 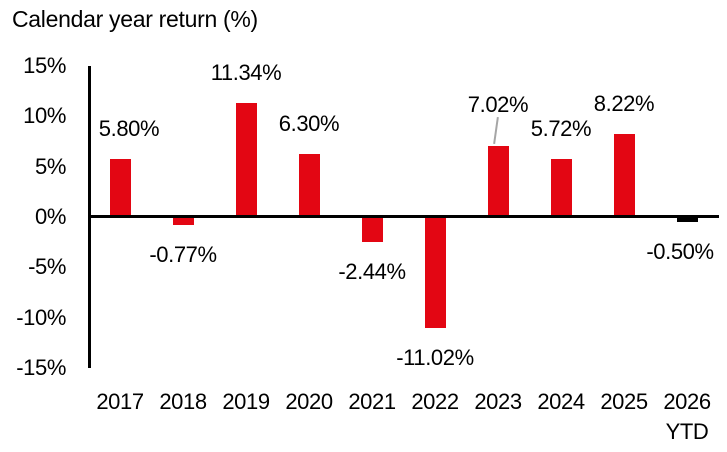 I want to click on x-tick-year: 2026, so click(x=687, y=401).